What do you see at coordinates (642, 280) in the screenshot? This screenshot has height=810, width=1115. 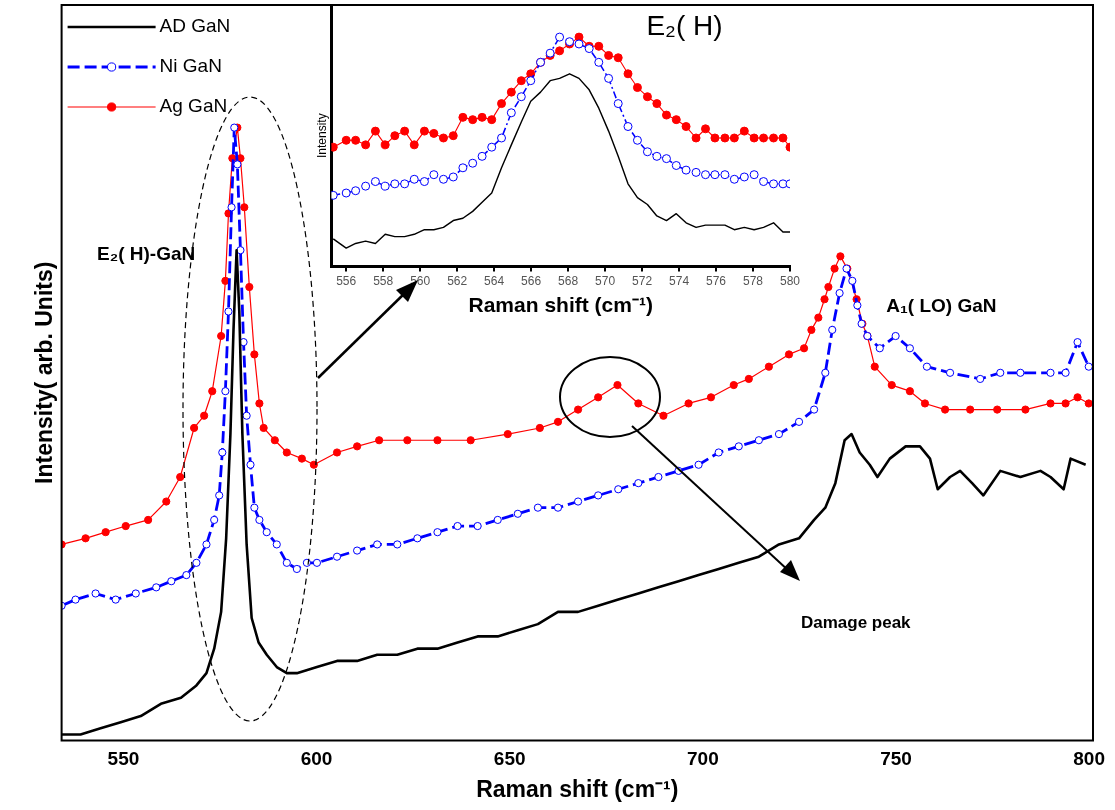 I see `x-tick-label: 572` at bounding box center [642, 280].